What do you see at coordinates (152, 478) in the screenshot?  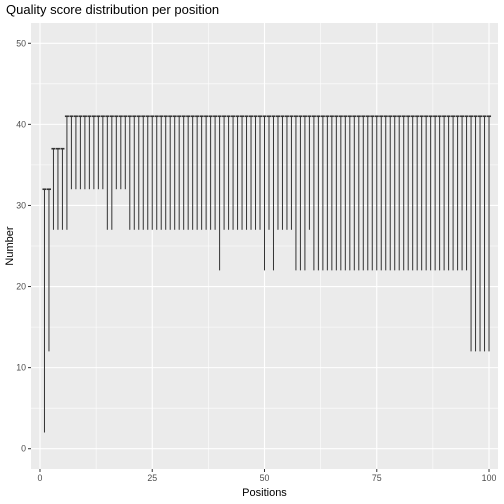 I see `x-tick-label: 25` at bounding box center [152, 478].